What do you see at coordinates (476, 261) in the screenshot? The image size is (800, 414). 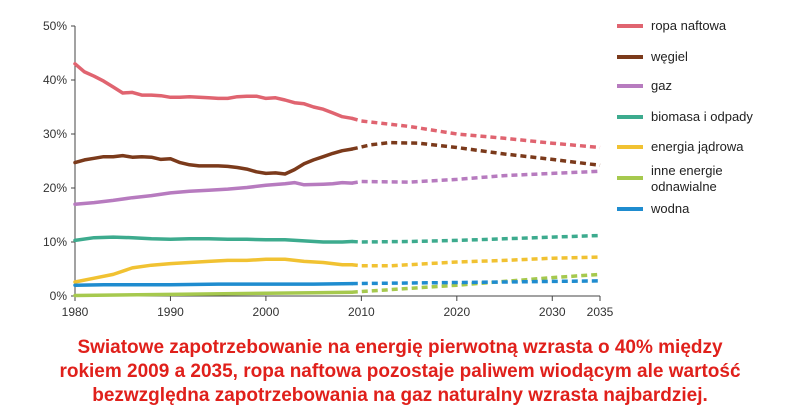 I see `series-4-projection-line` at bounding box center [476, 261].